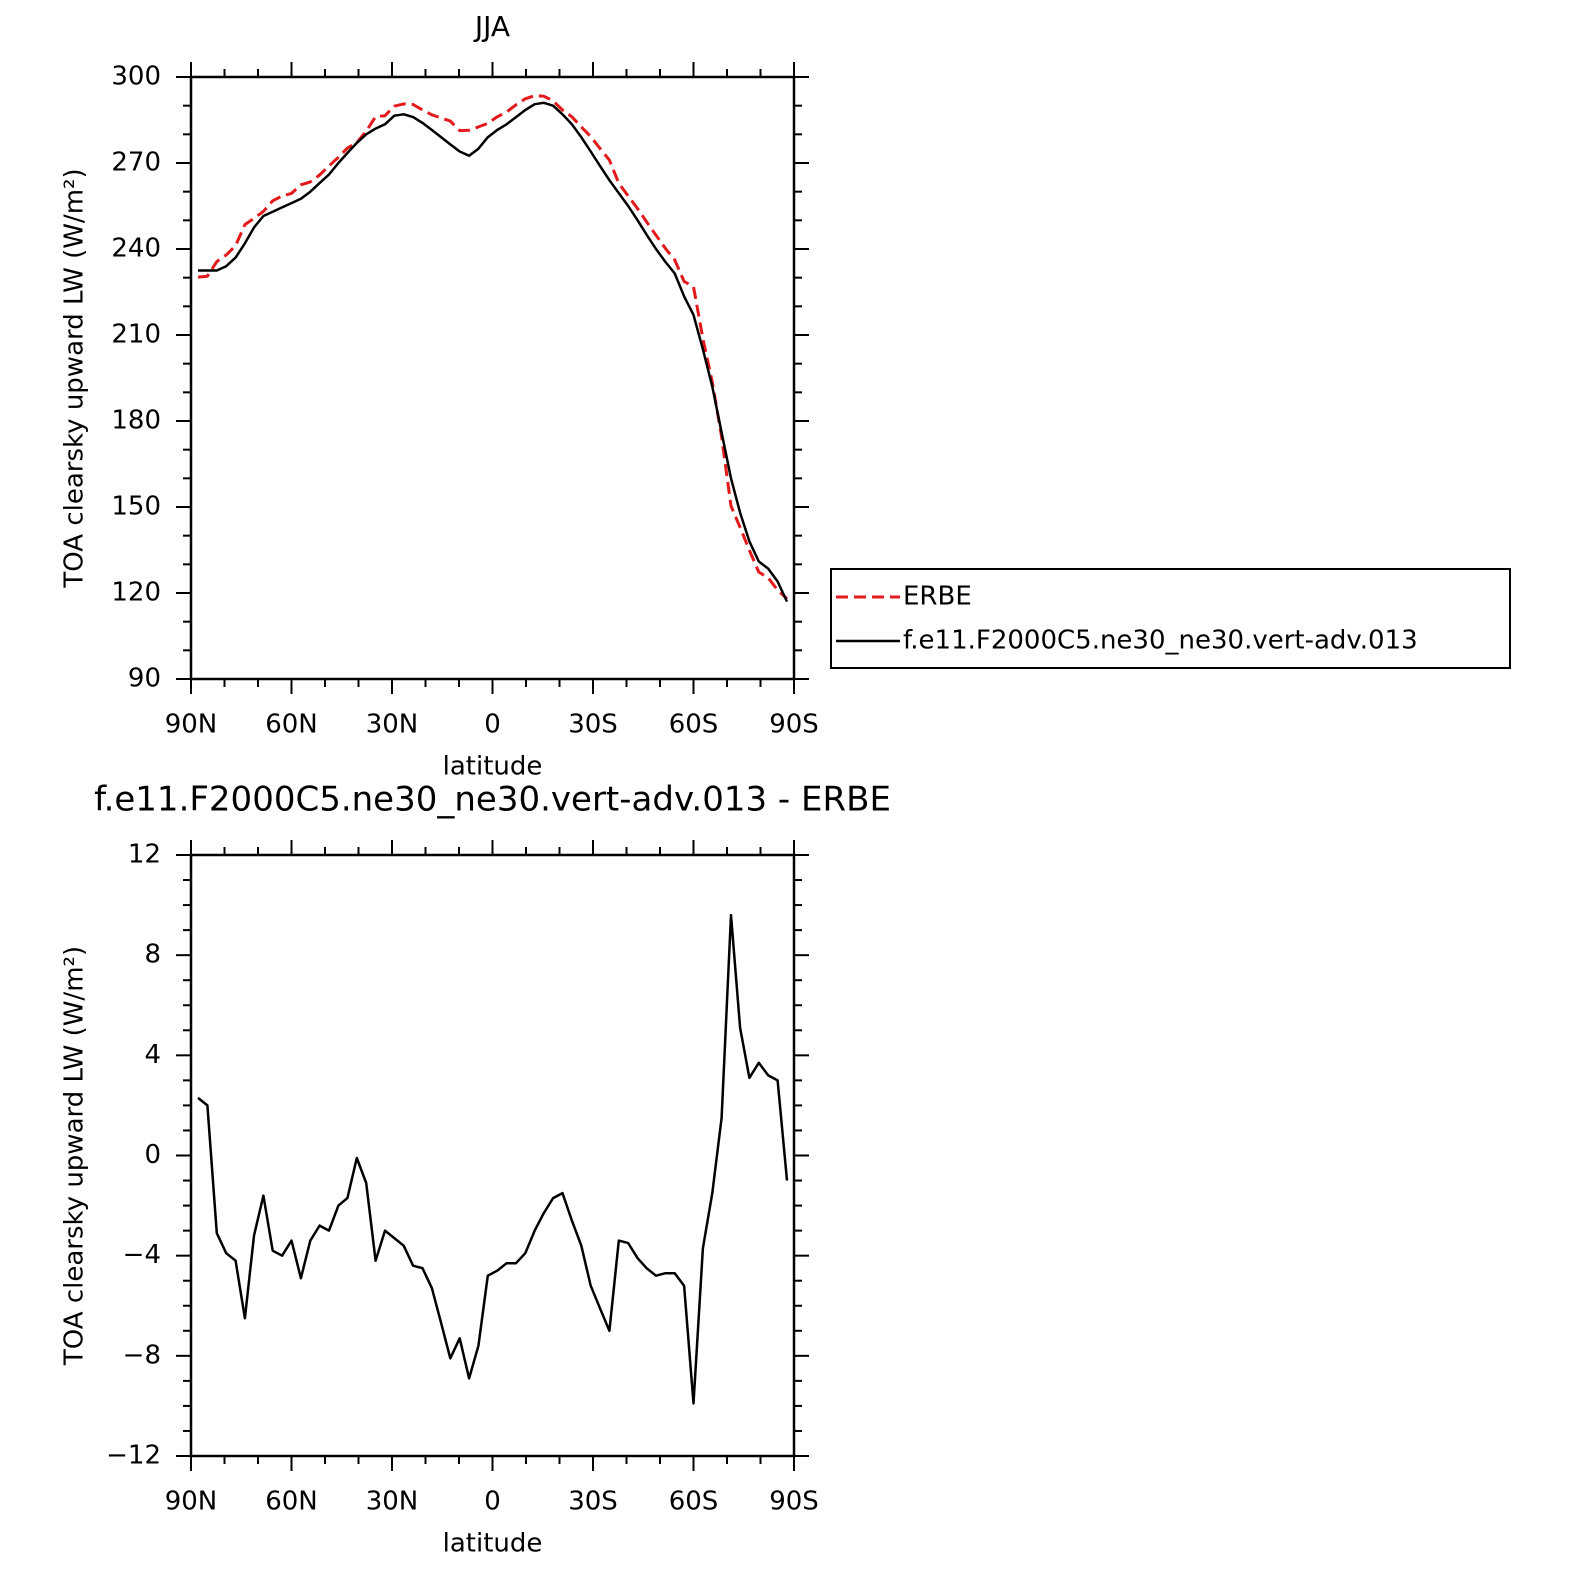 Image resolution: width=1594 pixels, height=1591 pixels. What do you see at coordinates (1170, 618) in the screenshot?
I see `legend-box` at bounding box center [1170, 618].